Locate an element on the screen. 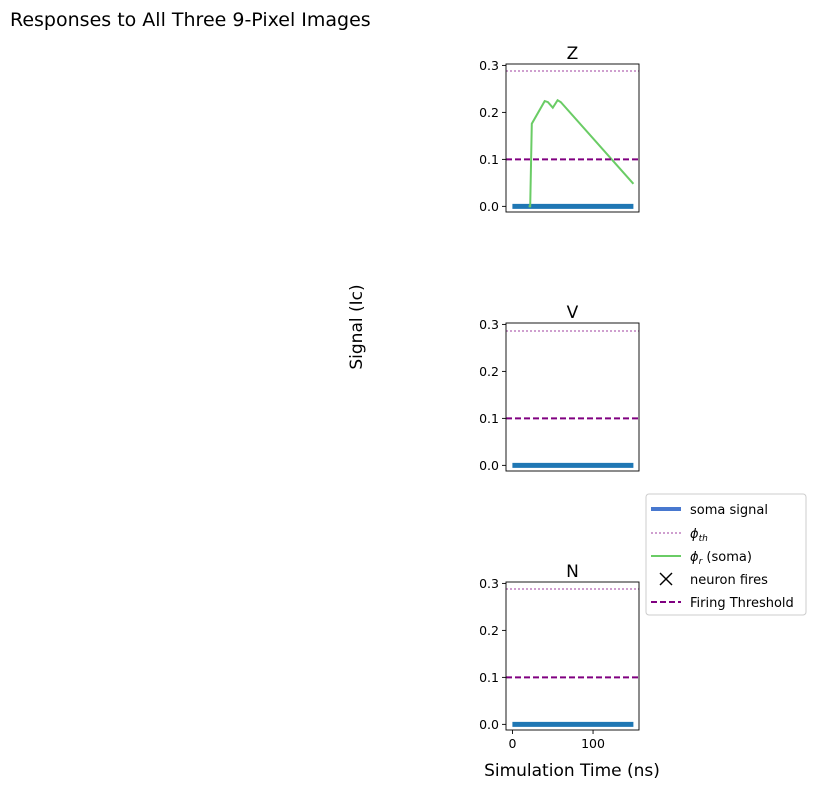 Image resolution: width=816 pixels, height=788 pixels. legend-label-firing-threshold: Firing Threshold is located at coordinates (742, 603).